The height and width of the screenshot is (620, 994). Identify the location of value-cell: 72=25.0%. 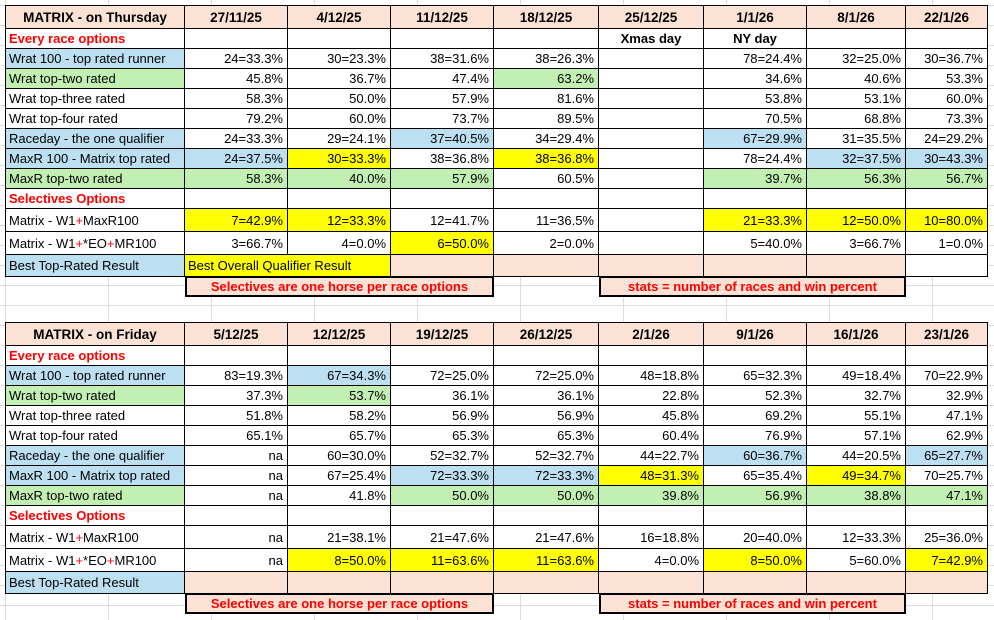
(442, 376).